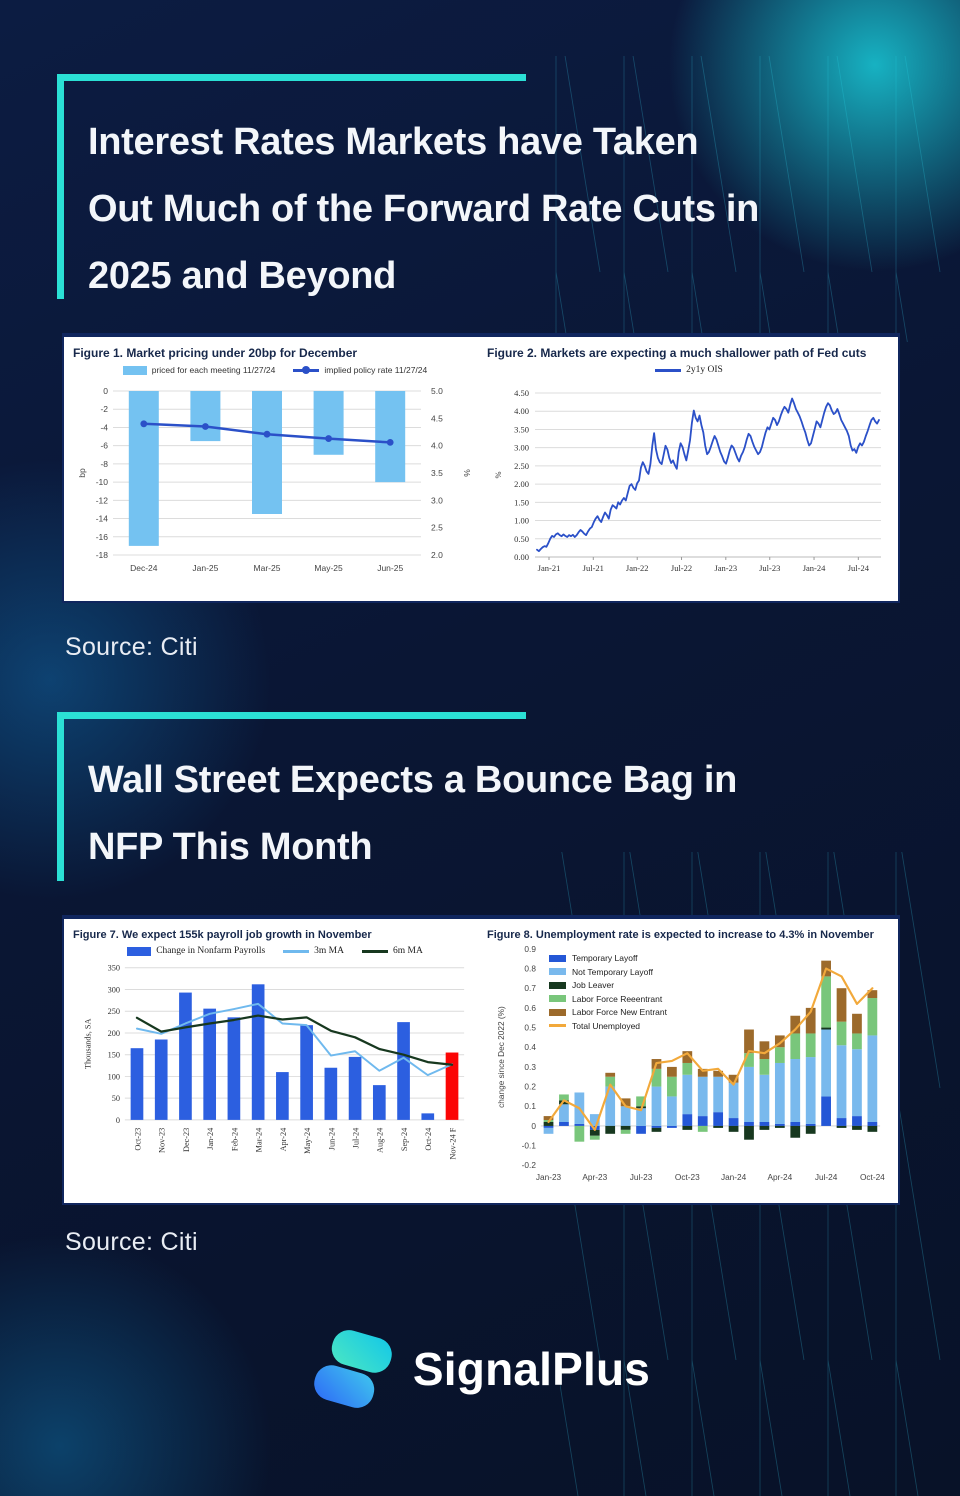 The image size is (960, 1496). I want to click on headline-1-line-1: Interest Rates Markets have Taken, so click(393, 142).